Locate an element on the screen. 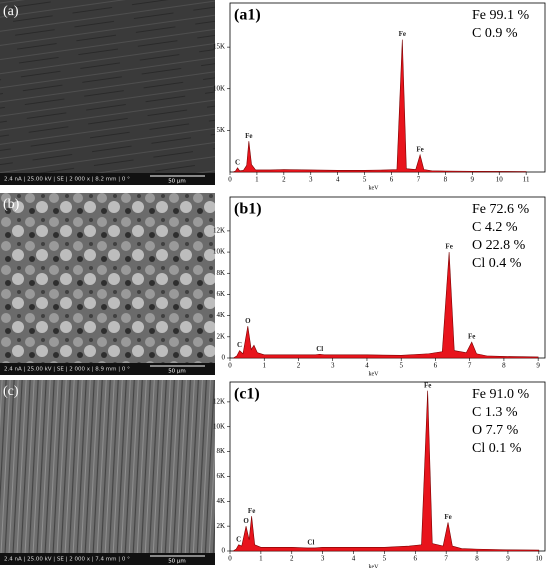 This screenshot has height=573, width=550. composition: C 4.2 % is located at coordinates (495, 227).